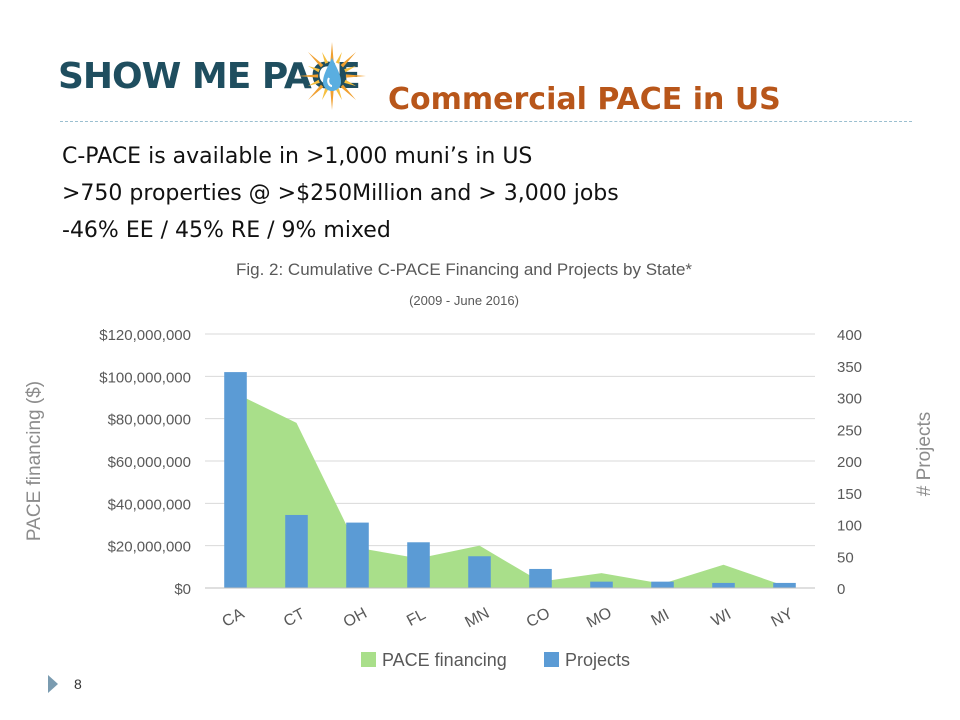 The image size is (960, 720). Describe the element at coordinates (418, 565) in the screenshot. I see `bar-projects-fl` at that location.